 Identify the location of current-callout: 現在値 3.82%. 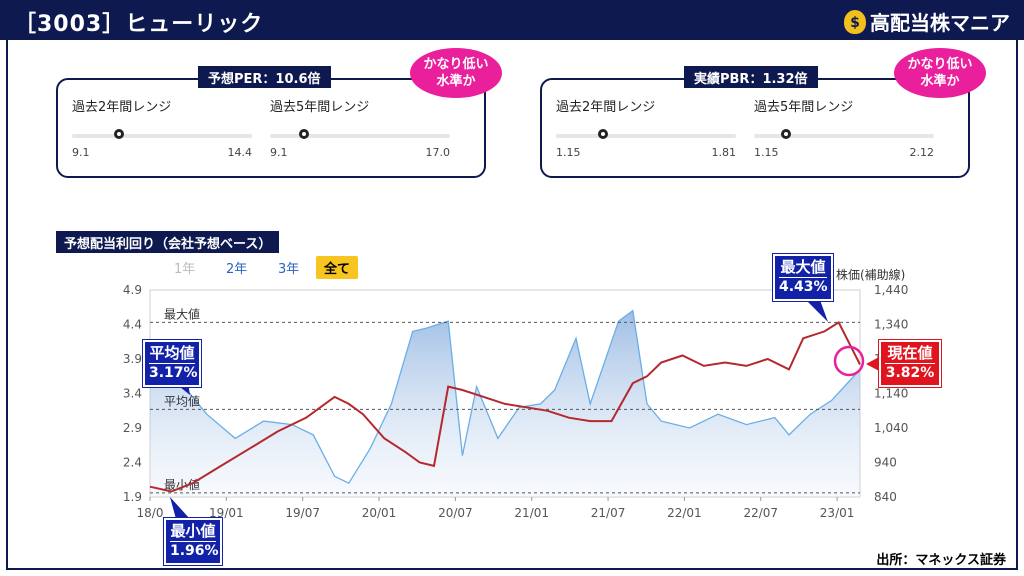
(910, 363).